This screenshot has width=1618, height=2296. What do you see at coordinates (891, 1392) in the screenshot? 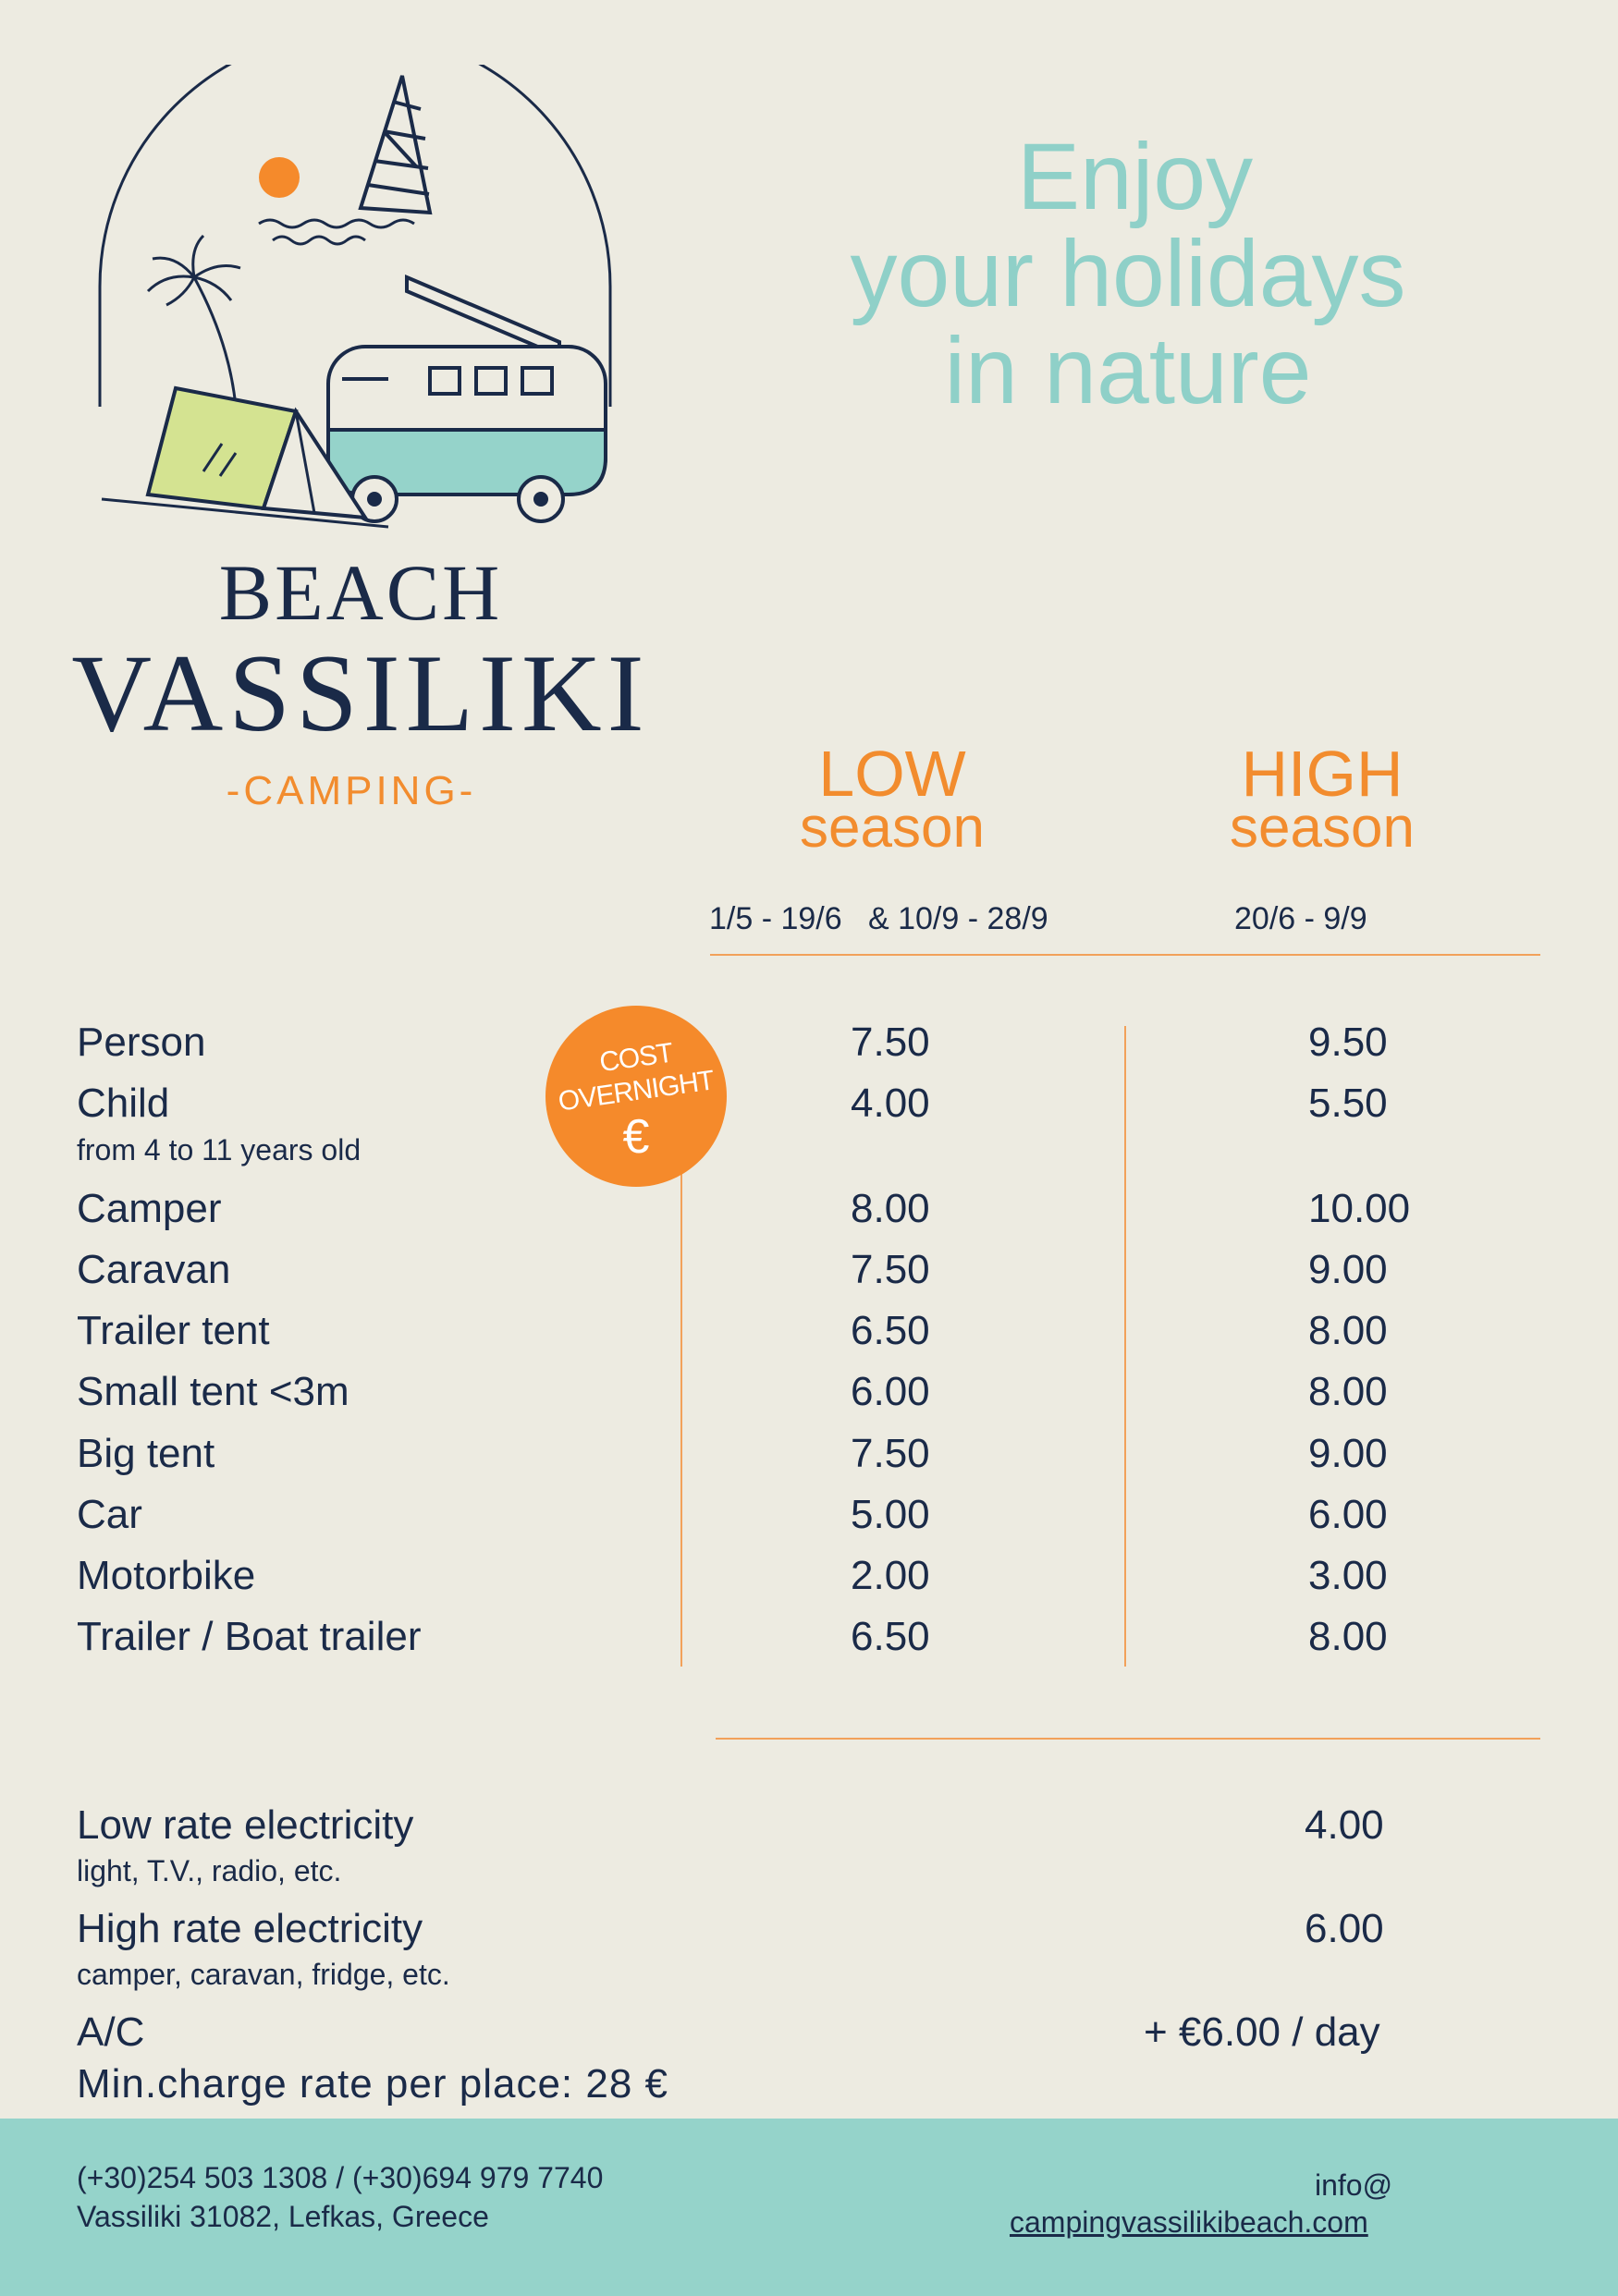
I see `rate-low-small-tent: 6.00` at bounding box center [891, 1392].